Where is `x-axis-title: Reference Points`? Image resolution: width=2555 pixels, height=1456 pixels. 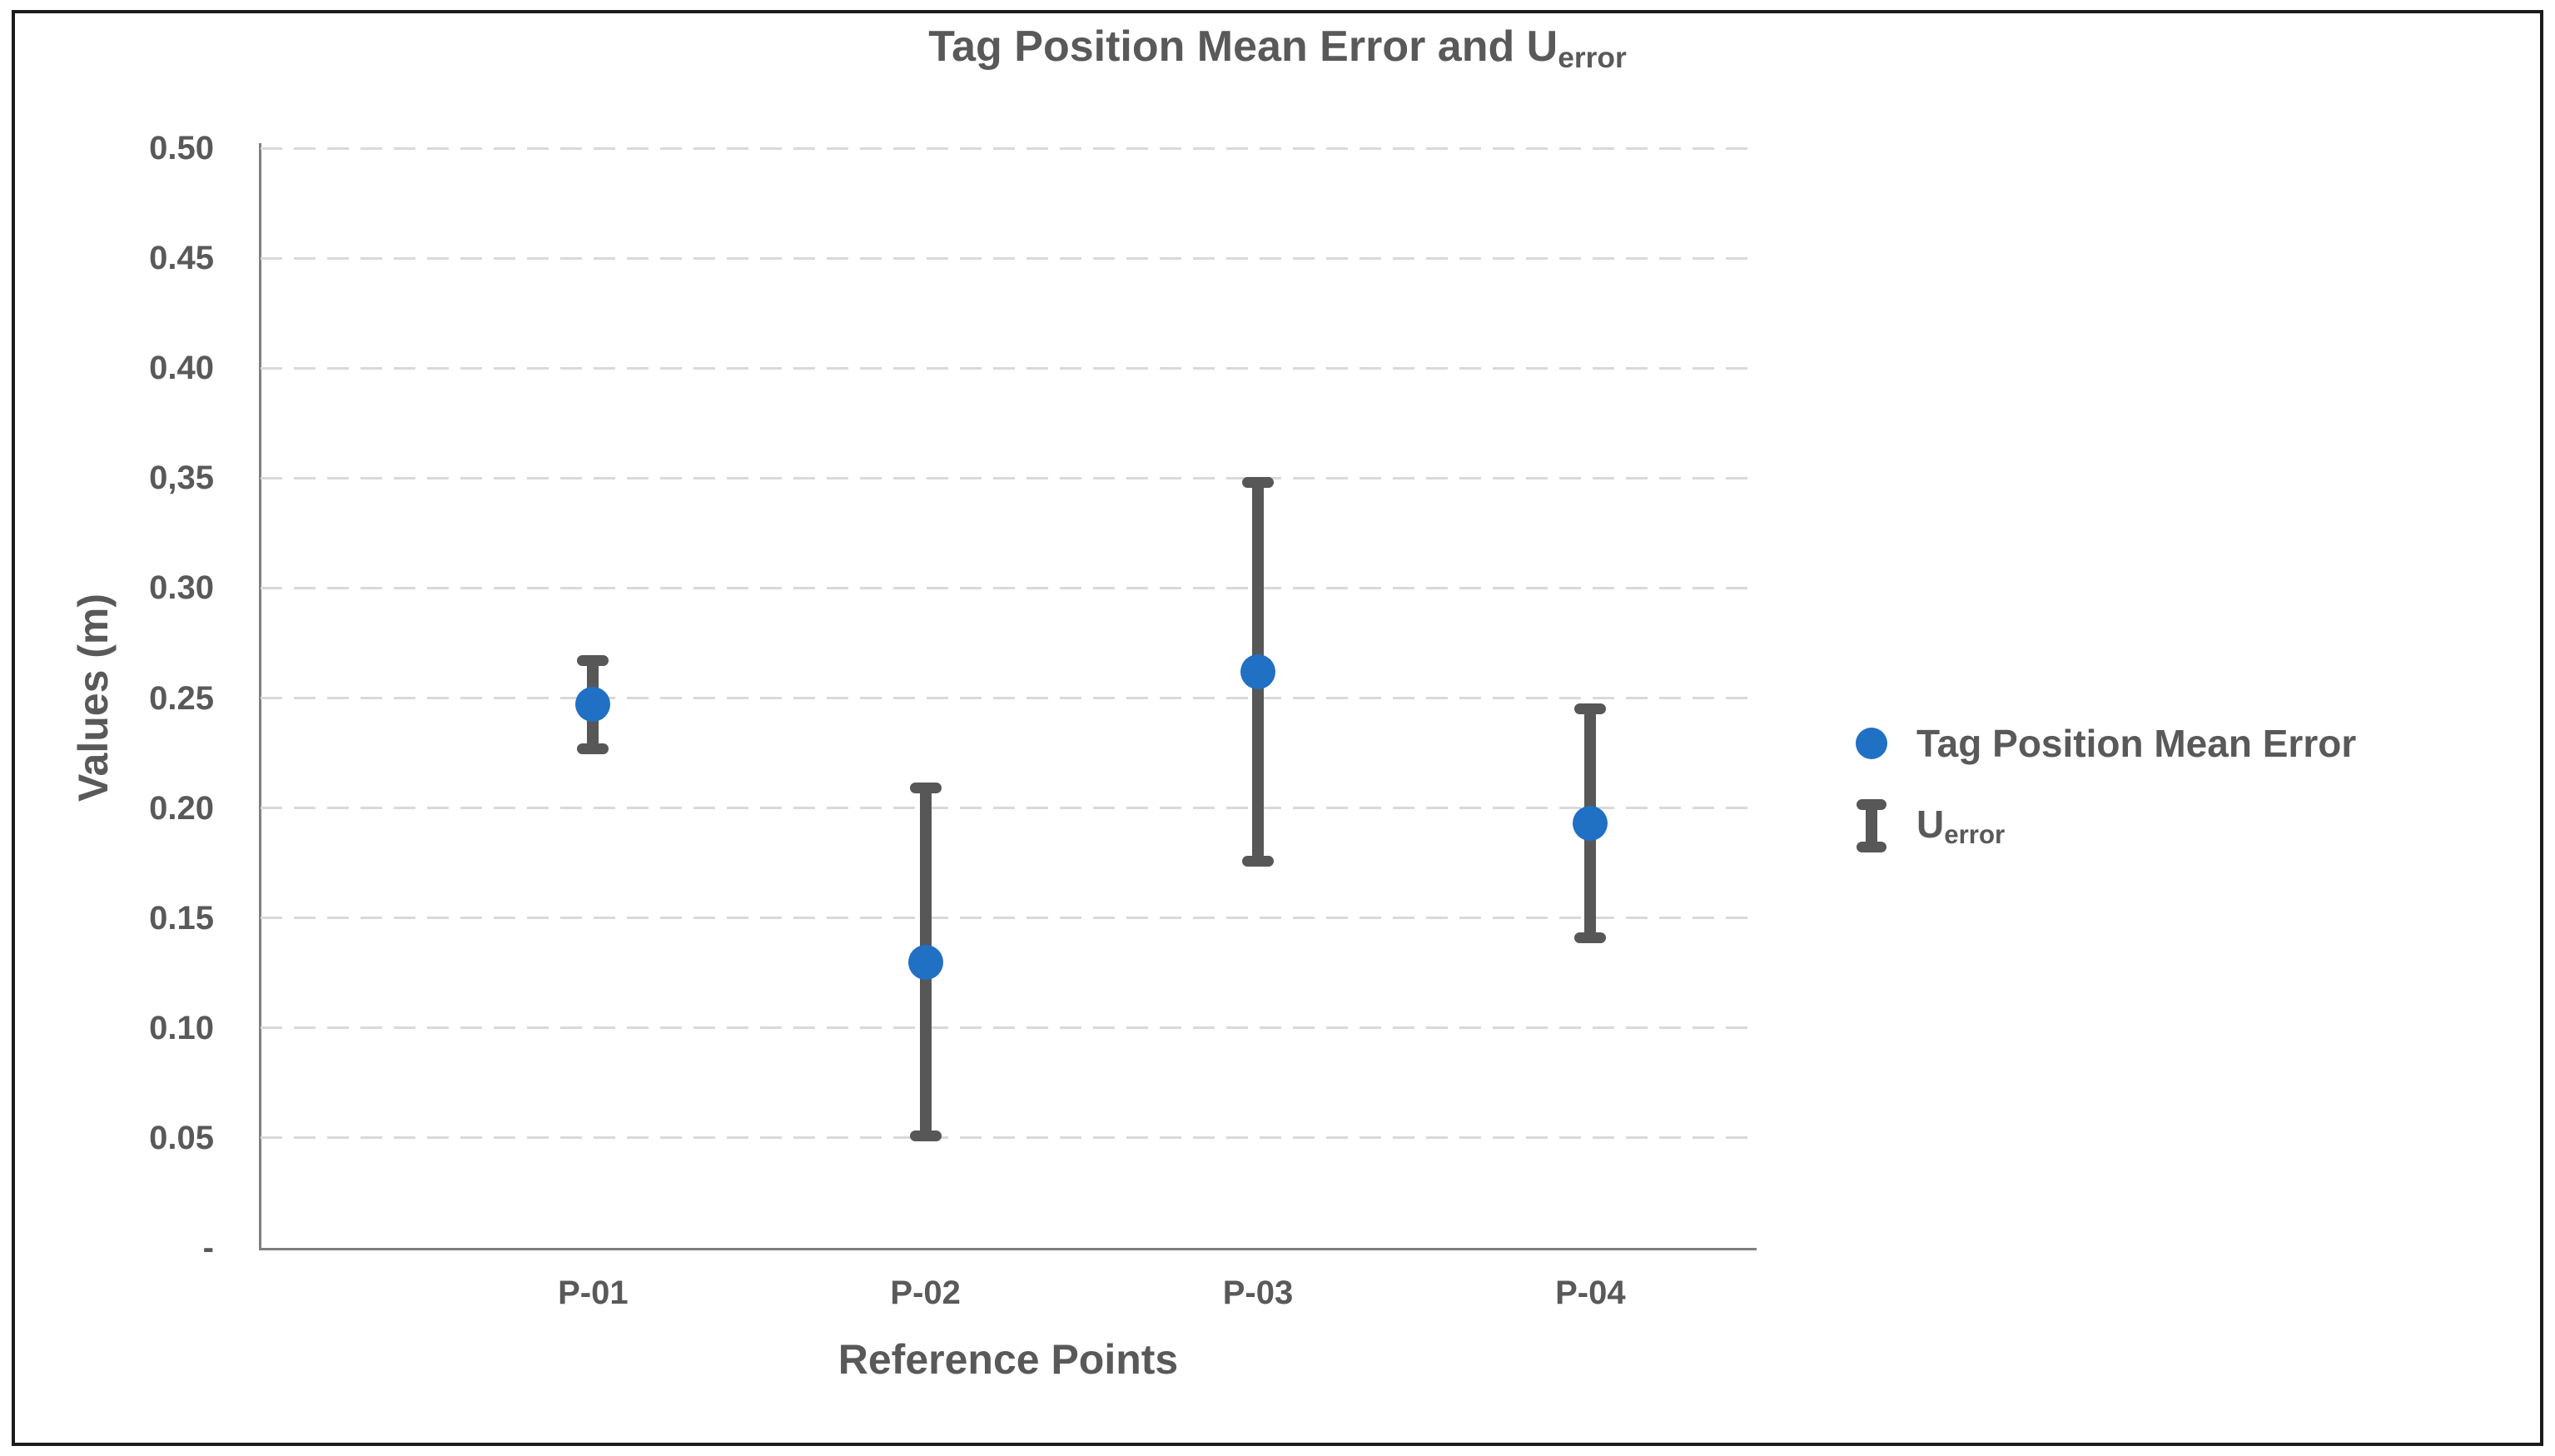 x-axis-title: Reference Points is located at coordinates (1008, 1359).